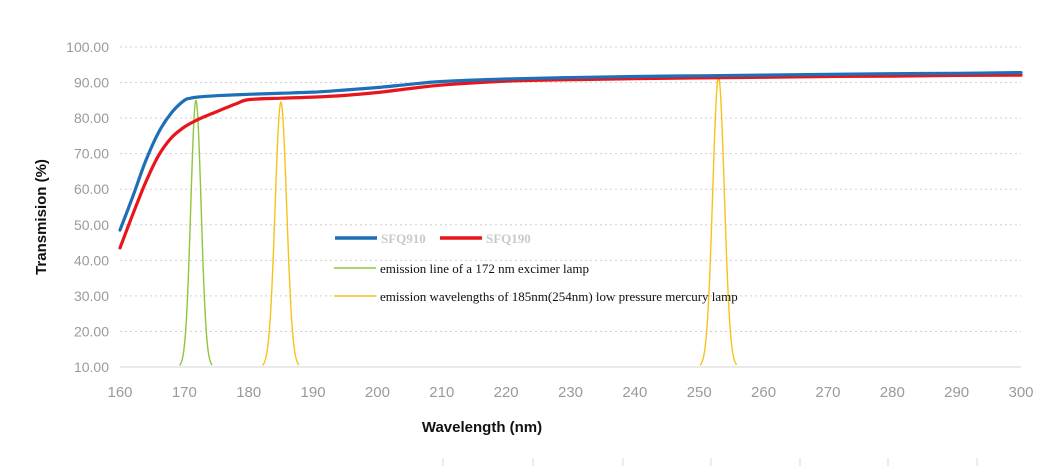  Describe the element at coordinates (892, 392) in the screenshot. I see `x-tick-280: 280` at that location.